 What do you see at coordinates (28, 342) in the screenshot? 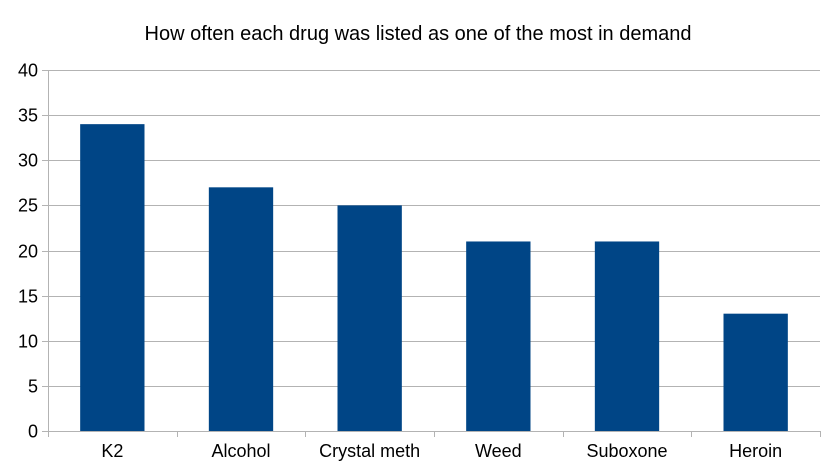
I see `y-tick-label: 10` at bounding box center [28, 342].